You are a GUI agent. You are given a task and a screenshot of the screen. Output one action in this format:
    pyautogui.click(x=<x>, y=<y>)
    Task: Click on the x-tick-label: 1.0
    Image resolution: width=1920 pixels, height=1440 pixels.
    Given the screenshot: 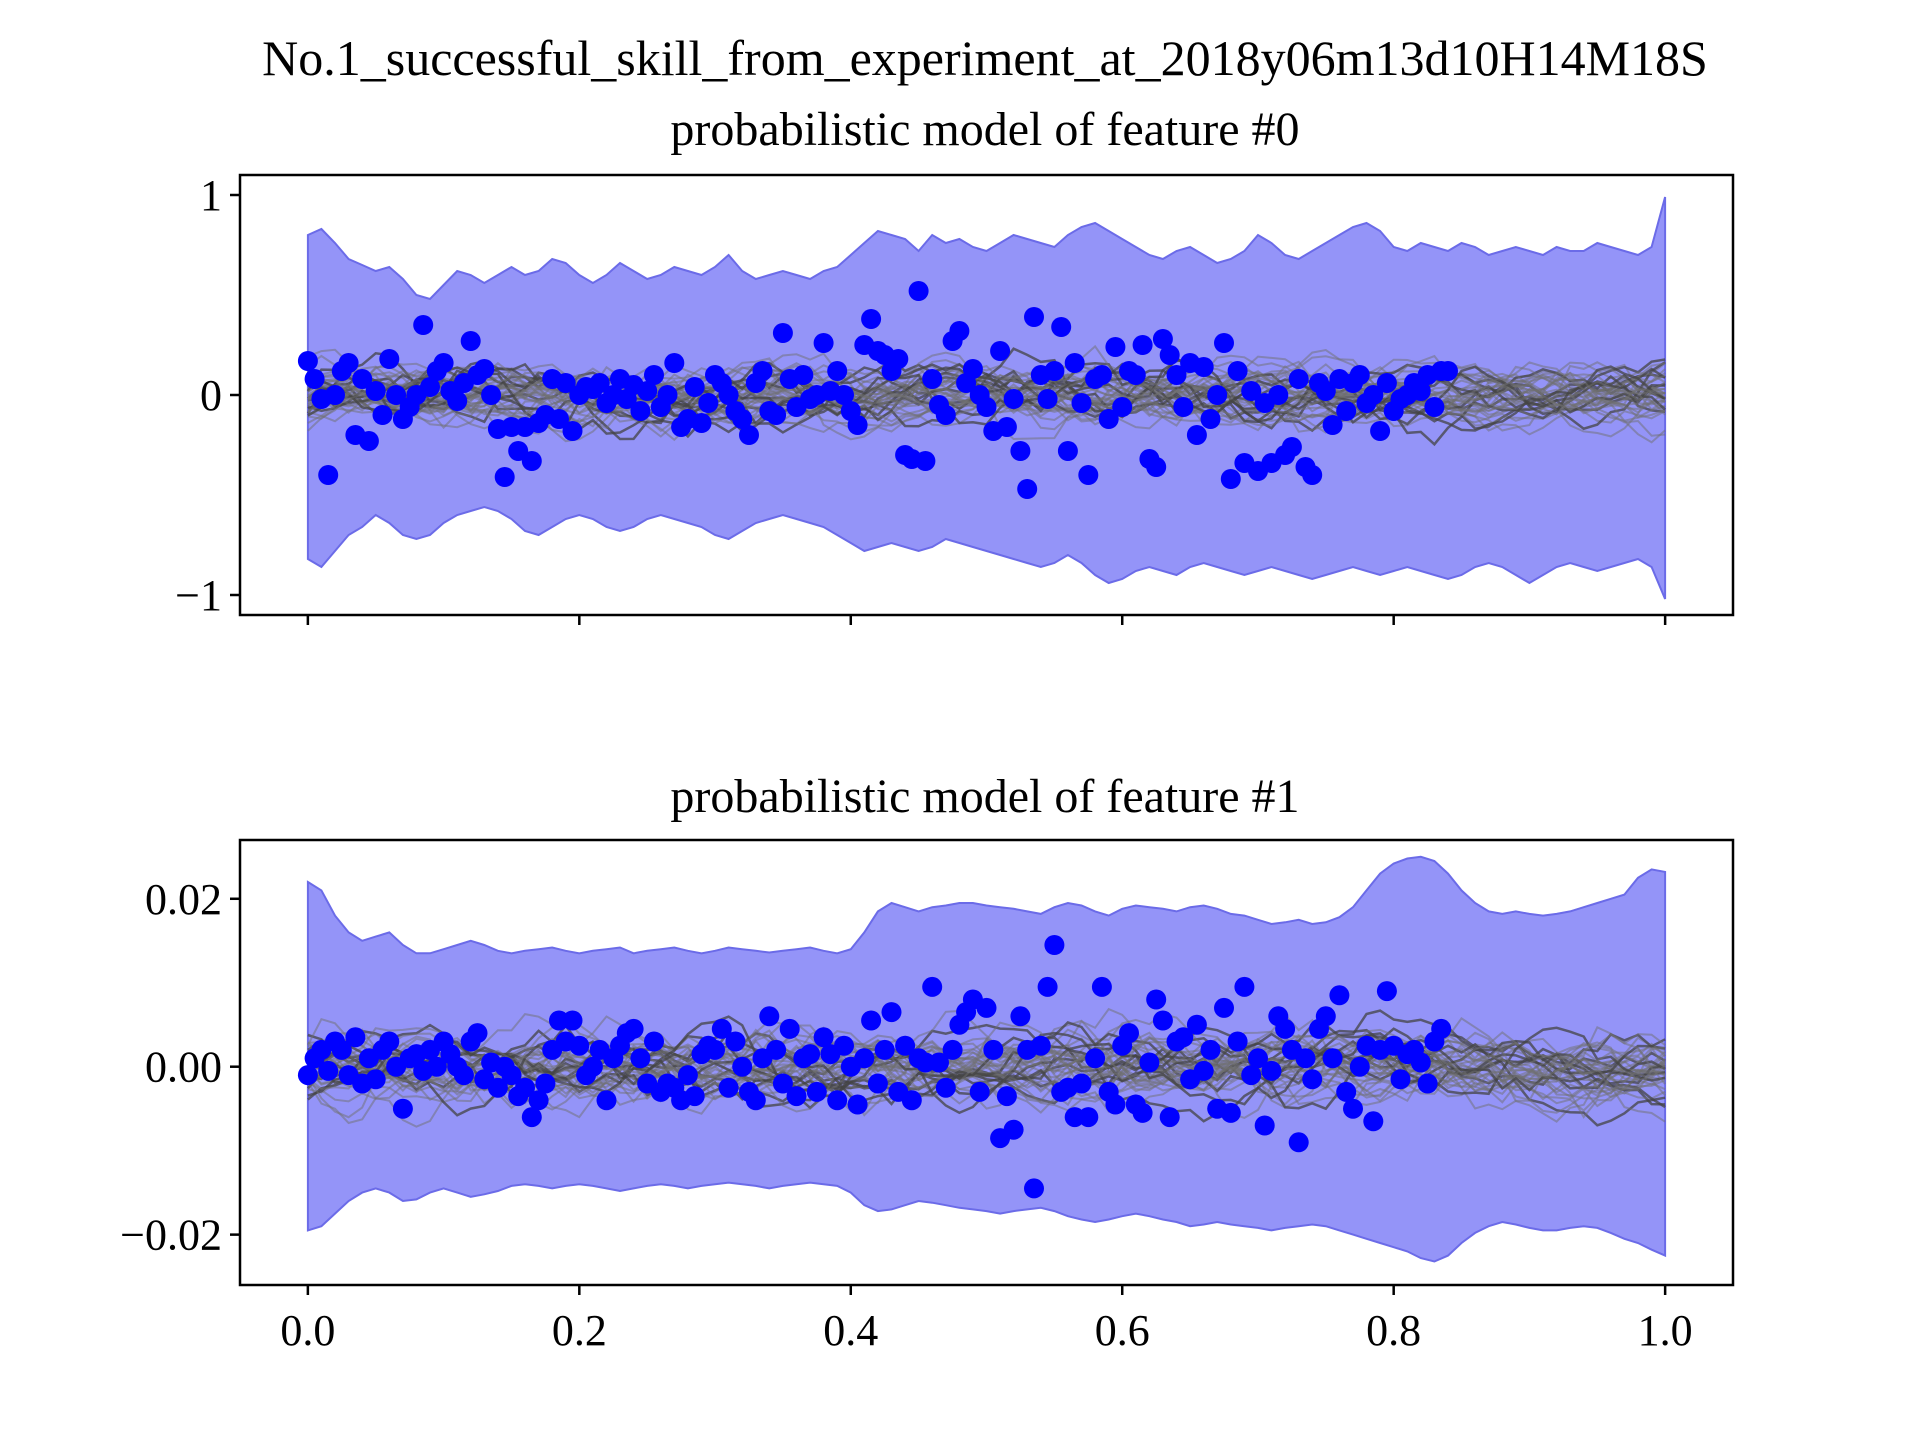 What is the action you would take?
    pyautogui.click(x=1665, y=1330)
    